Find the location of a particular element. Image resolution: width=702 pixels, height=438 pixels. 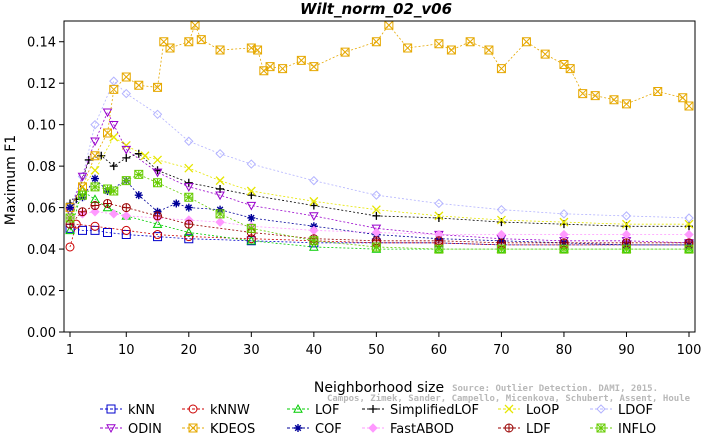

legend-item-fastabod: FastABOD is located at coordinates (408, 429).